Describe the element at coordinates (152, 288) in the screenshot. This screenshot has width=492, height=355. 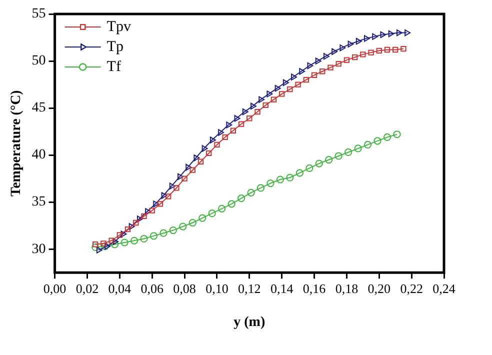
I see `x-tick-label: 0,06` at that location.